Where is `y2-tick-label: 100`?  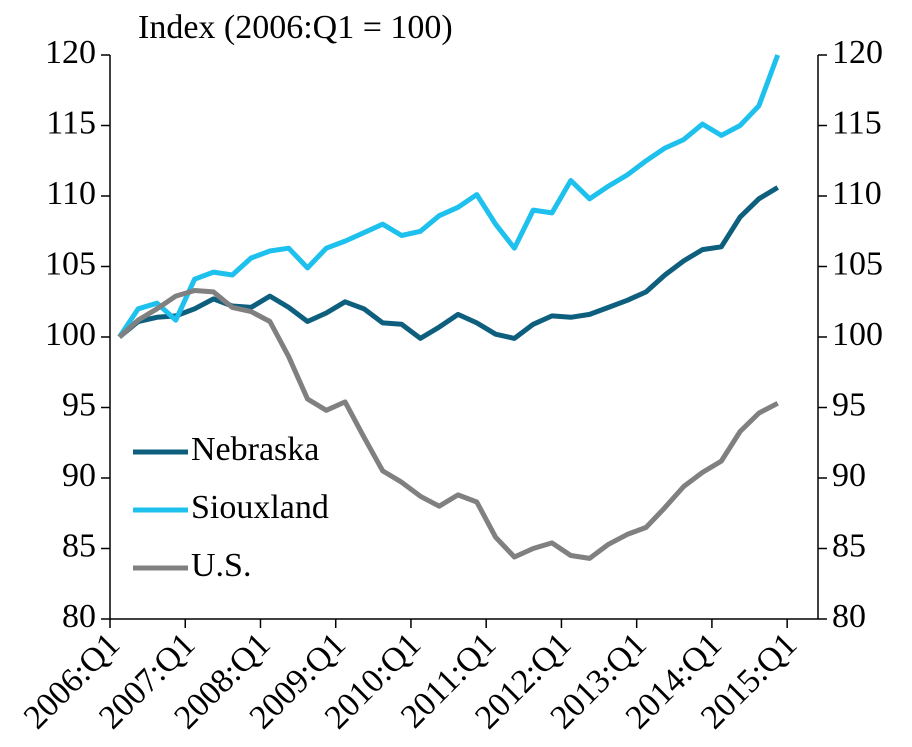
y2-tick-label: 100 is located at coordinates (857, 334).